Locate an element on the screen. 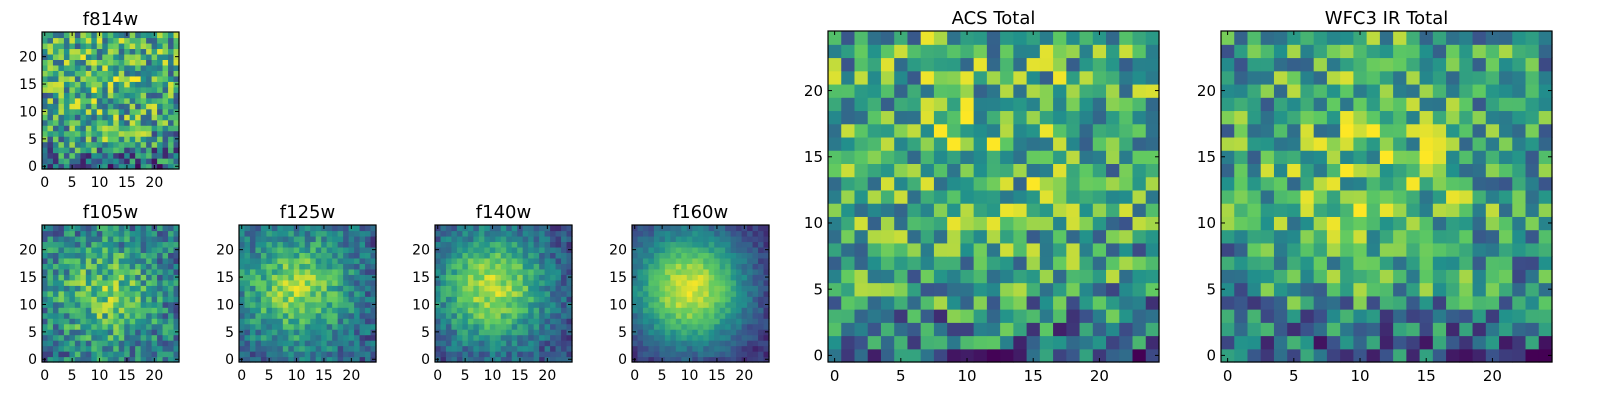 This screenshot has width=1600, height=400. y-tick-label: 5 is located at coordinates (622, 333).